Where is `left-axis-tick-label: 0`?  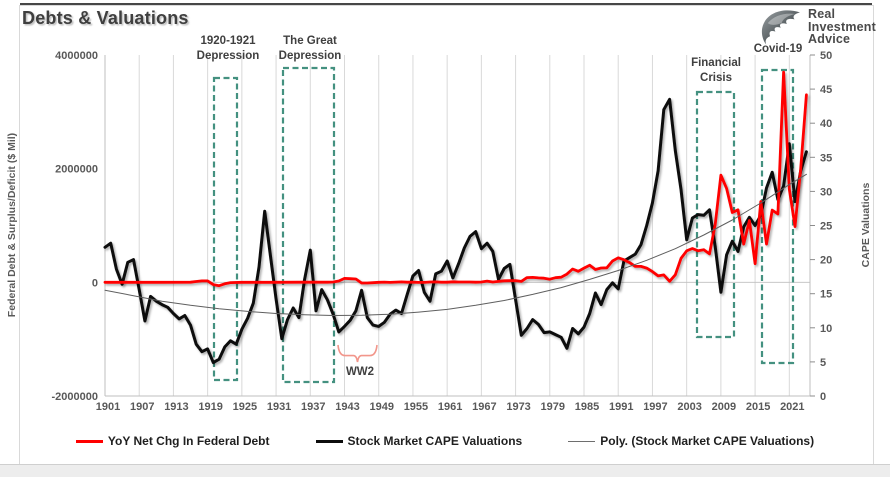
left-axis-tick-label: 0 is located at coordinates (95, 283).